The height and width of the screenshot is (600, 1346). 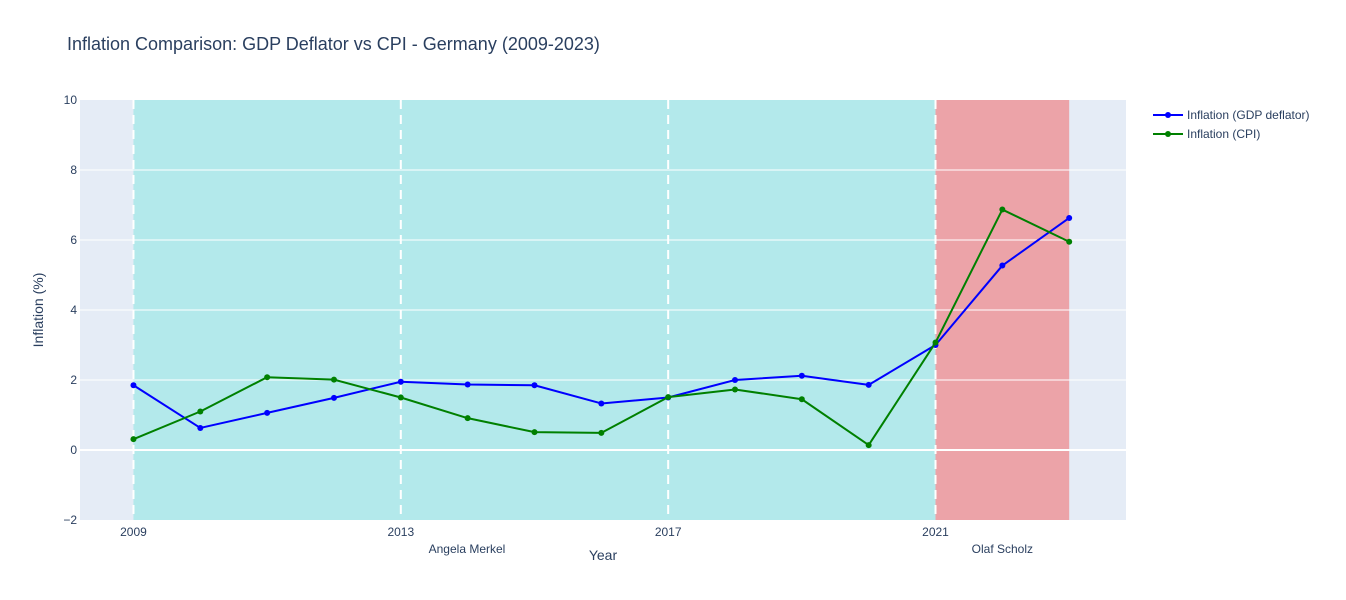 What do you see at coordinates (133, 532) in the screenshot?
I see `x-tick-label: 2009` at bounding box center [133, 532].